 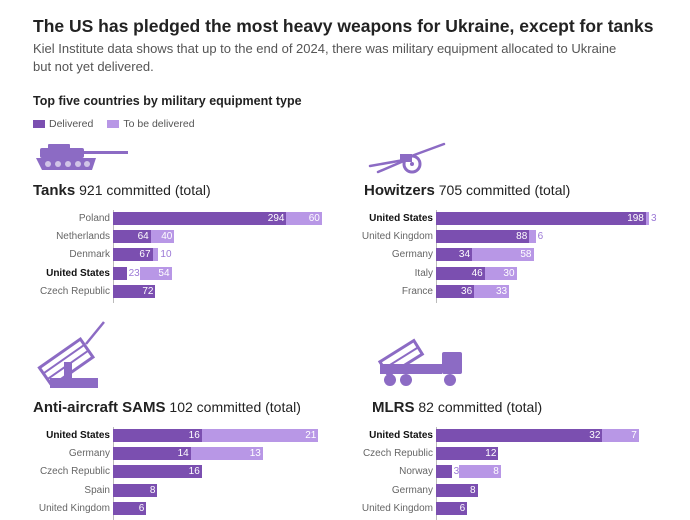 I want to click on bar-value-label: 6, so click(x=540, y=237).